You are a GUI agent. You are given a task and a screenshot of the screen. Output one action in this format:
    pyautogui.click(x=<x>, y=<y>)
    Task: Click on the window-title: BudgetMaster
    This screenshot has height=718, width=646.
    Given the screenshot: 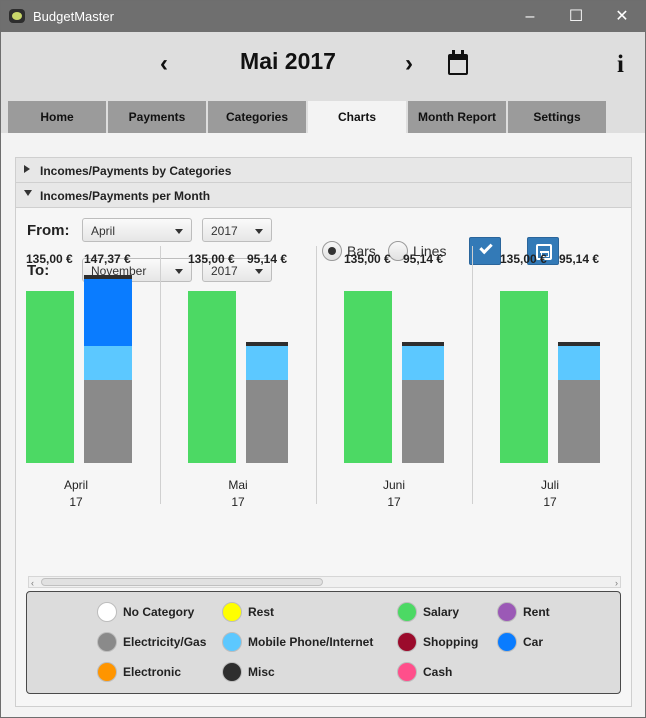 What is the action you would take?
    pyautogui.click(x=73, y=16)
    